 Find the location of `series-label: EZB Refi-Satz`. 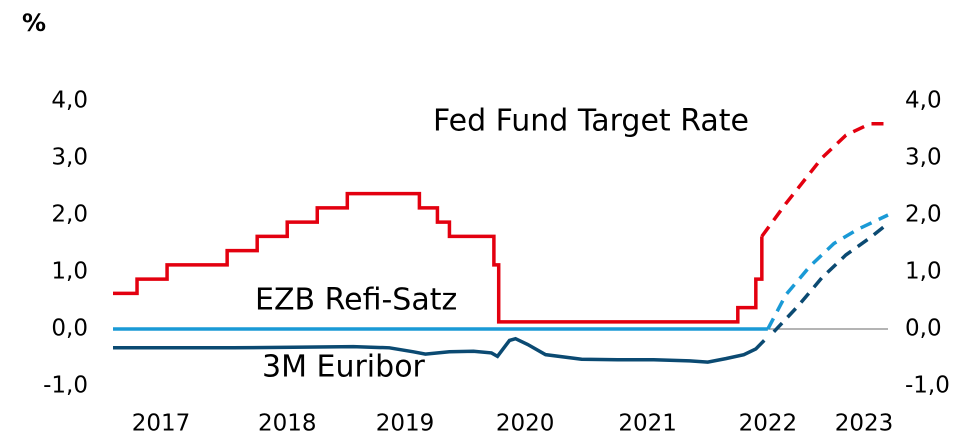

series-label: EZB Refi-Satz is located at coordinates (356, 300).